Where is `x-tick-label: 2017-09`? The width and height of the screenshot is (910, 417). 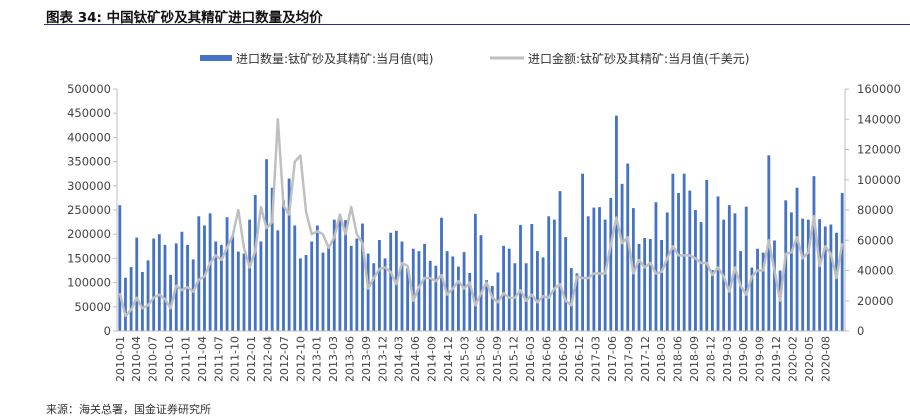 x-tick-label: 2017-09 is located at coordinates (628, 359).